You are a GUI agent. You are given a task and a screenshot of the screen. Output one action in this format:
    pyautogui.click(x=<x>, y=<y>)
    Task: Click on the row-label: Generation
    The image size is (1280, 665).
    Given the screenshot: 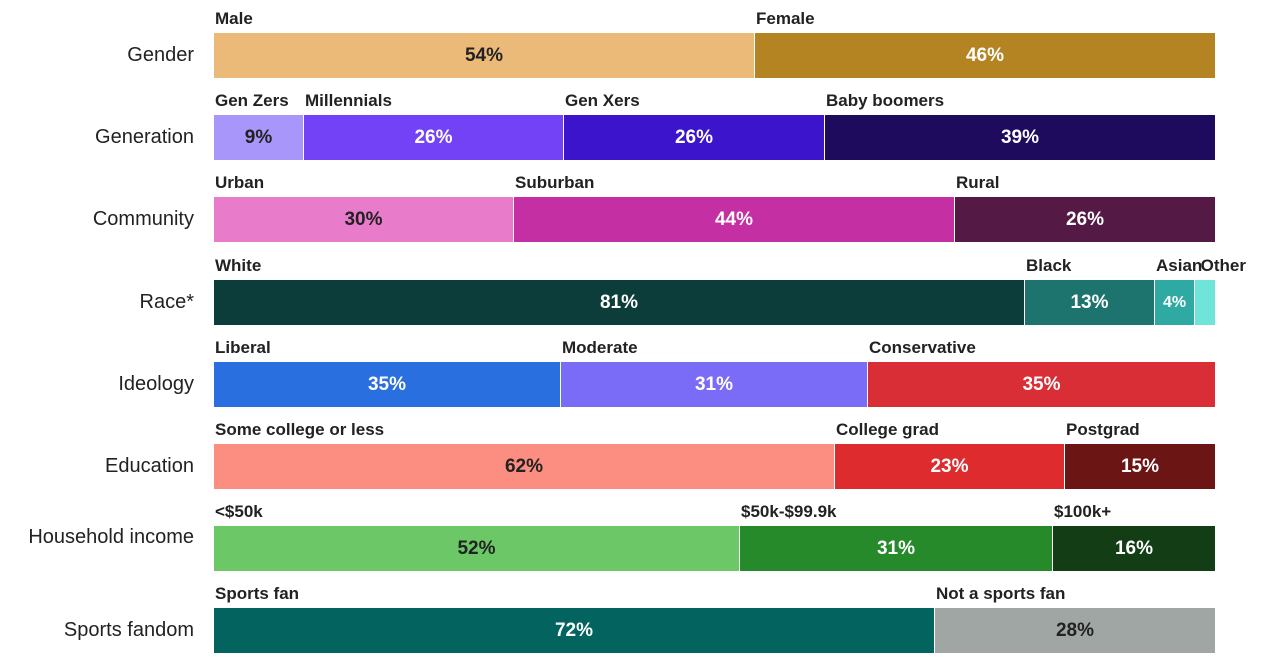 What is the action you would take?
    pyautogui.click(x=144, y=137)
    